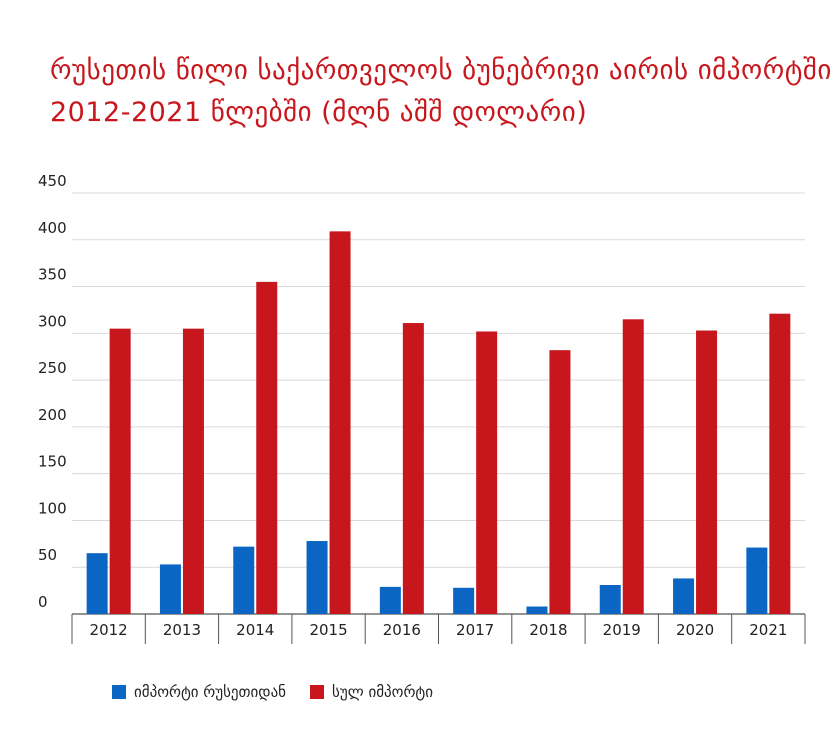 The width and height of the screenshot is (840, 748). Describe the element at coordinates (52, 321) in the screenshot. I see `y-tick-label: 300` at that location.